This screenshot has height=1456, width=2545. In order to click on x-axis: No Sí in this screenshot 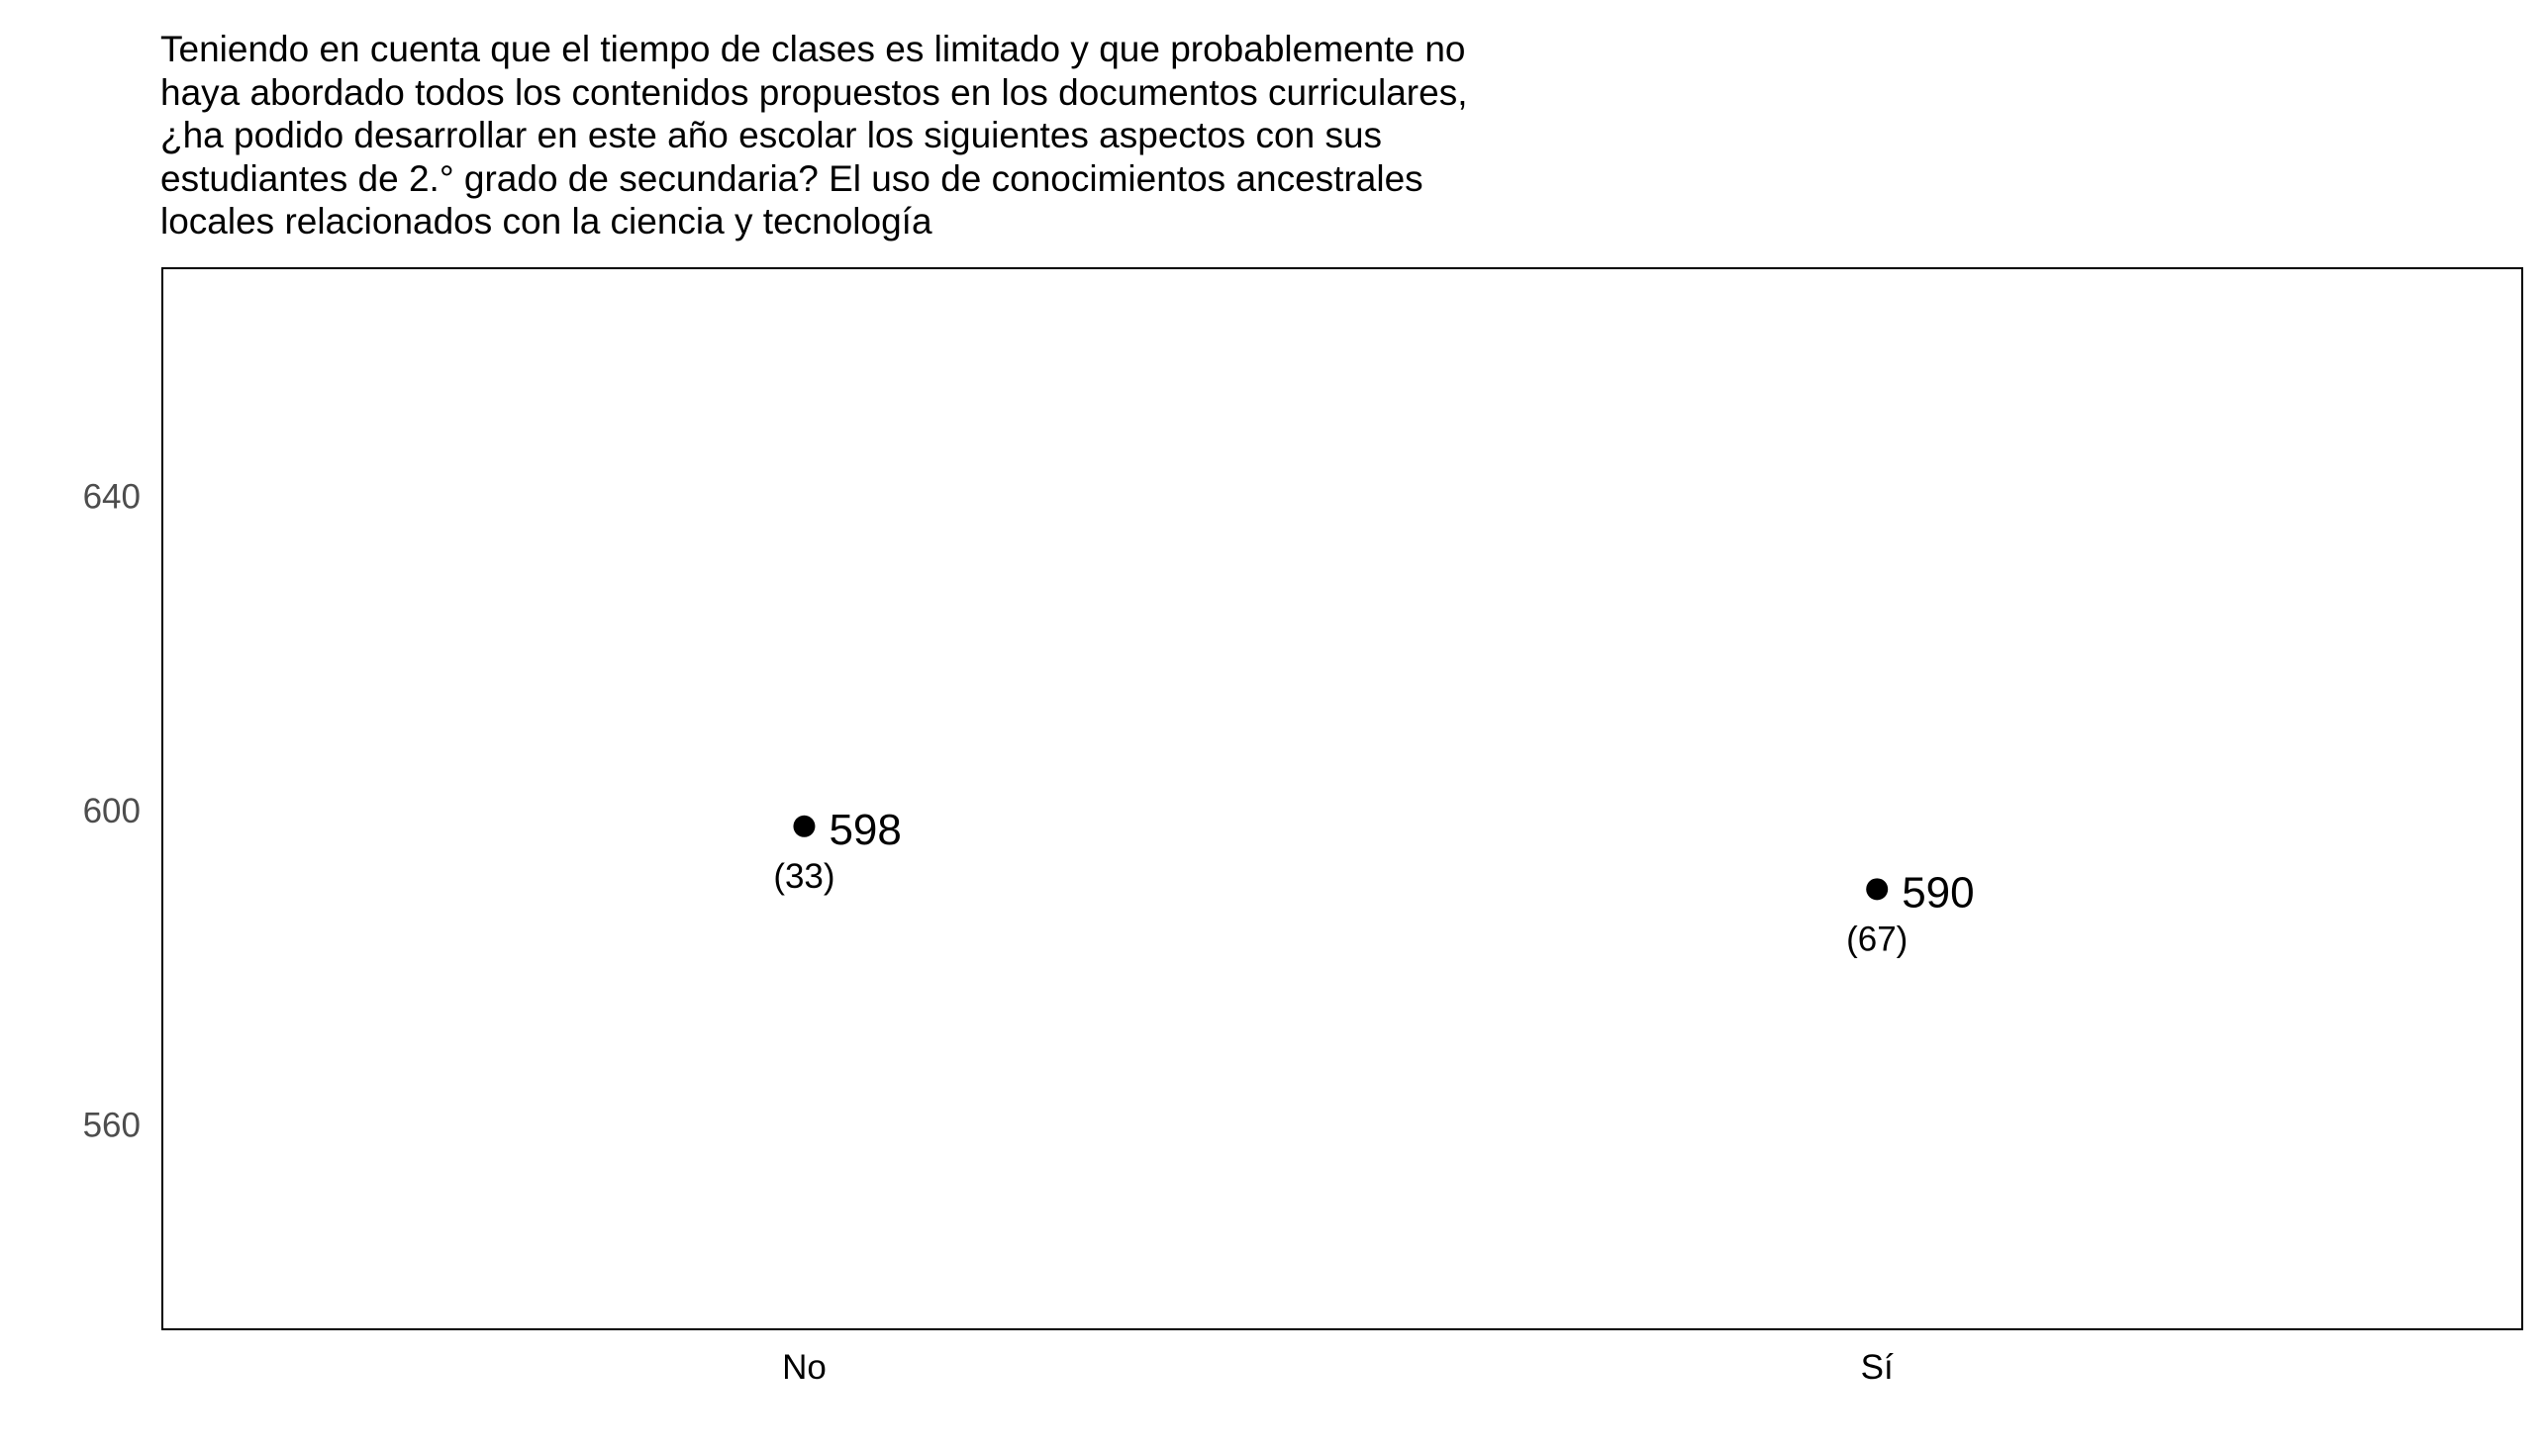, I will do `click(1338, 1367)`.